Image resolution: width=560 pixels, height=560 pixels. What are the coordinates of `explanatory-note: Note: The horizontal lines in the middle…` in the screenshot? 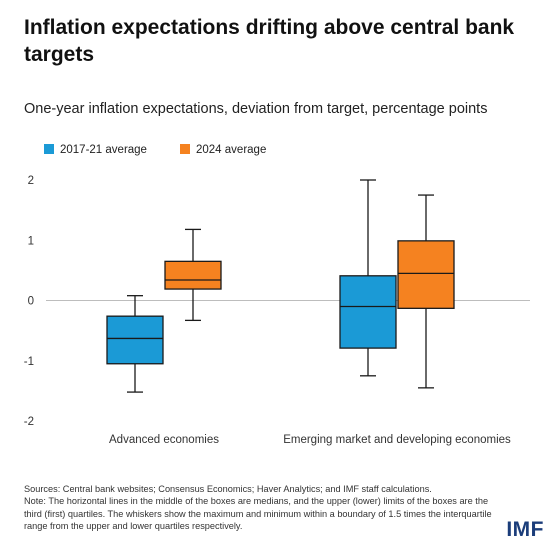 It's located at (258, 514).